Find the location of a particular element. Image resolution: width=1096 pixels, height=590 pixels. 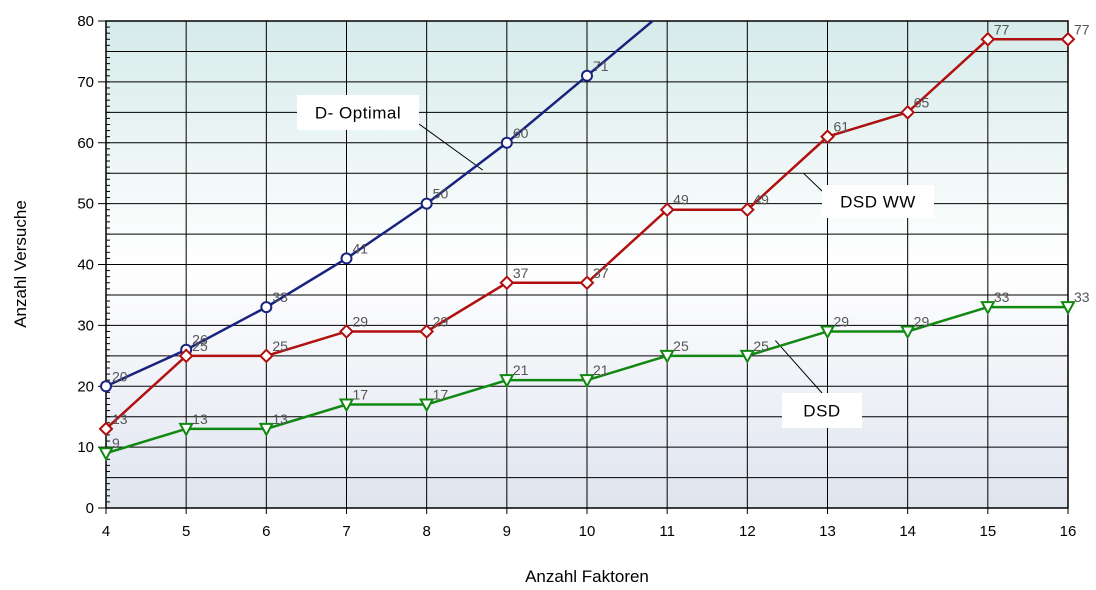

data-label: 65 is located at coordinates (922, 102).